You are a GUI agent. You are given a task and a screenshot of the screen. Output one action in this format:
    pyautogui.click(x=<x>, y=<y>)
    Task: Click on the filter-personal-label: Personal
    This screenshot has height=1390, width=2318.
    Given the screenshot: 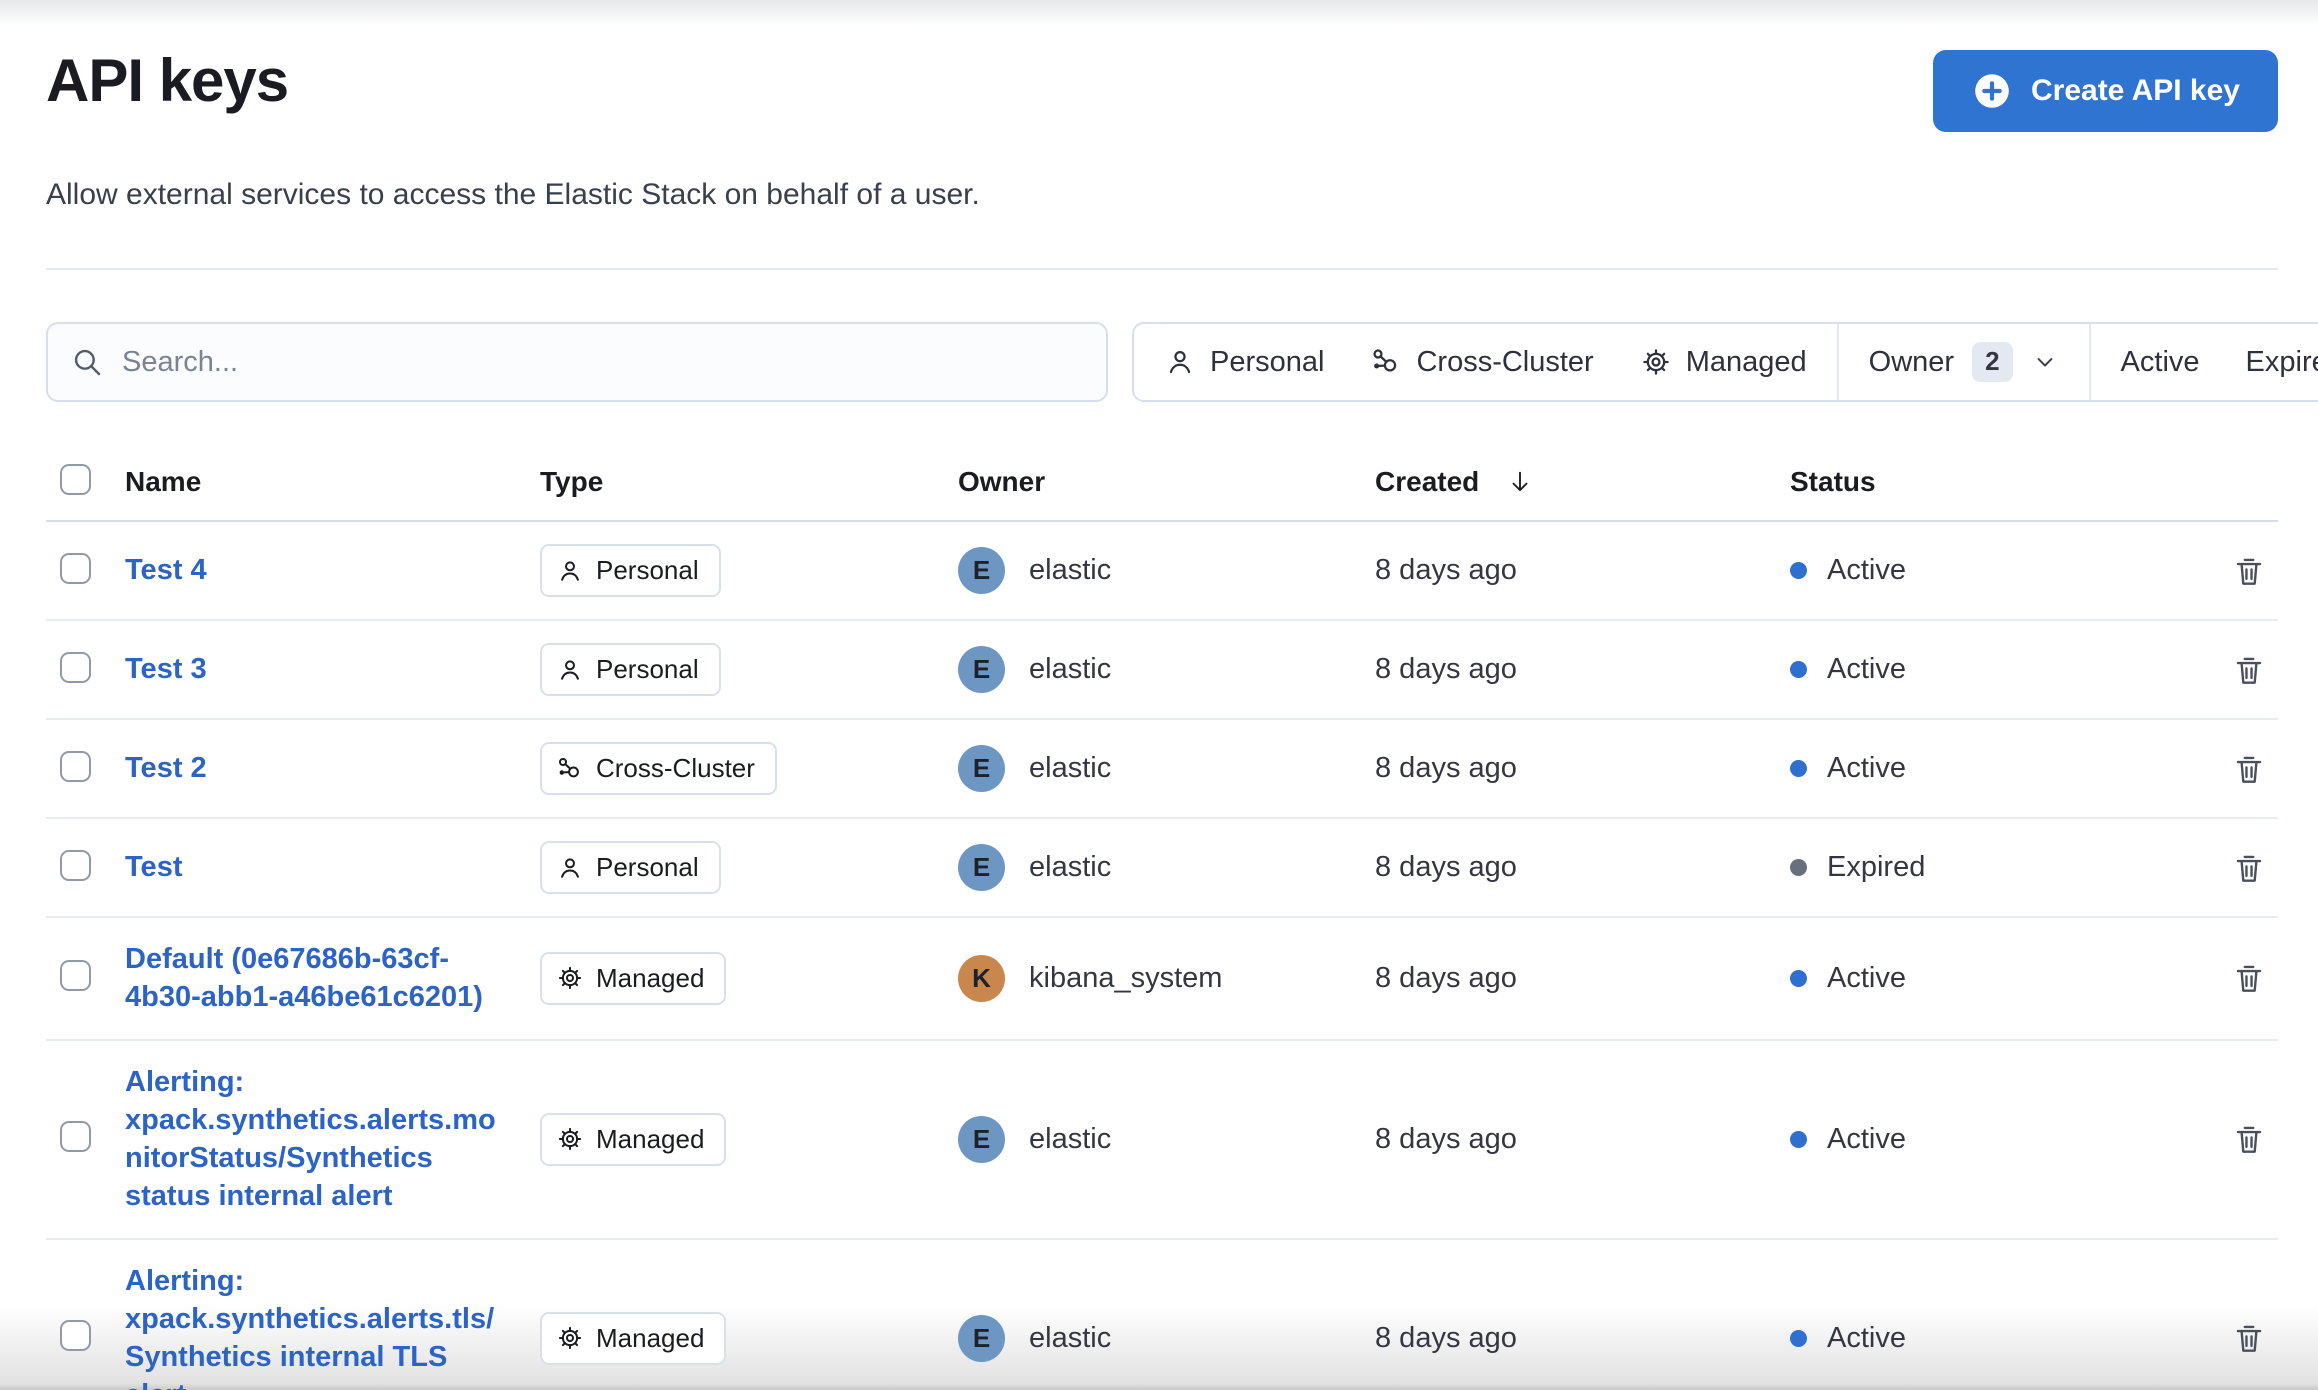 What is the action you would take?
    pyautogui.click(x=1267, y=361)
    